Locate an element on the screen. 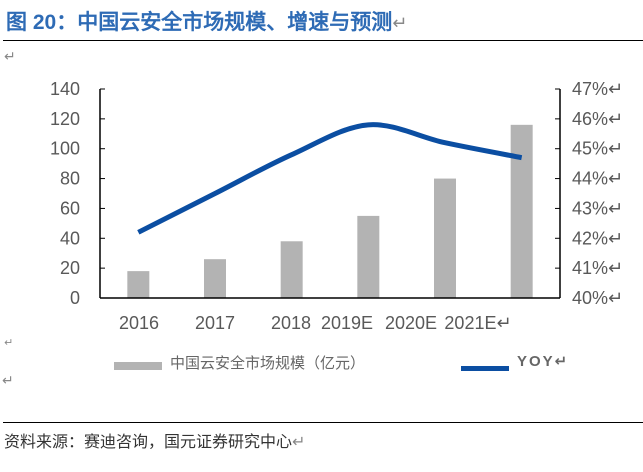  bar-2020E is located at coordinates (445, 238).